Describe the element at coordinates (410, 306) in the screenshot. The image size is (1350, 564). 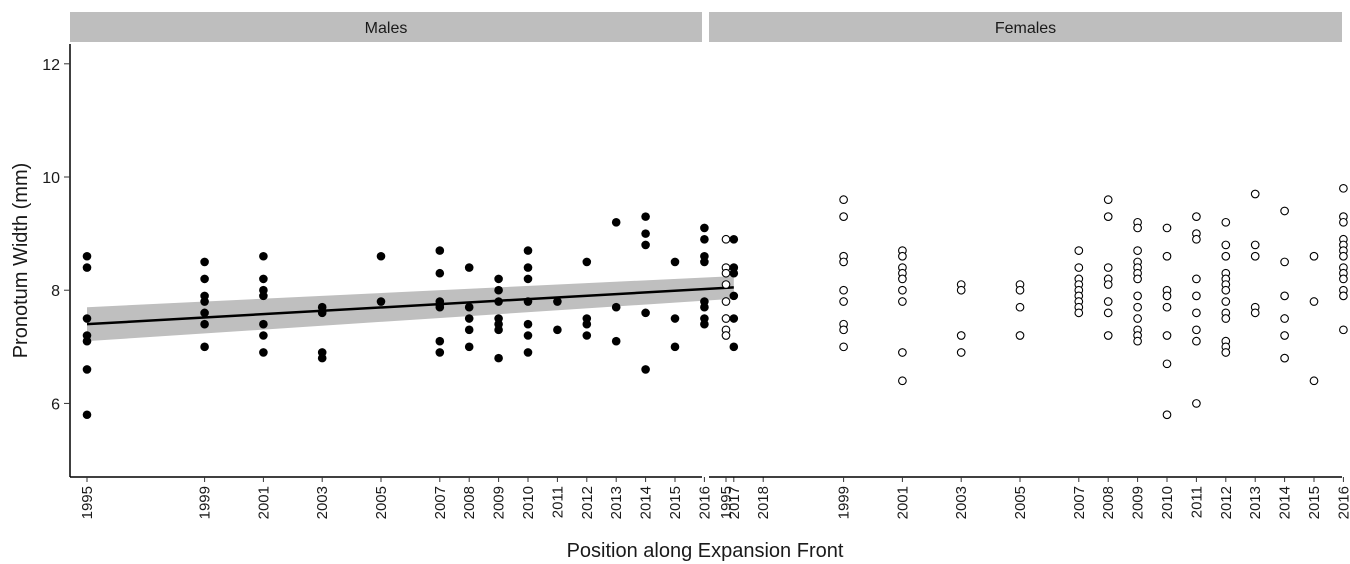
I see `trend-line` at that location.